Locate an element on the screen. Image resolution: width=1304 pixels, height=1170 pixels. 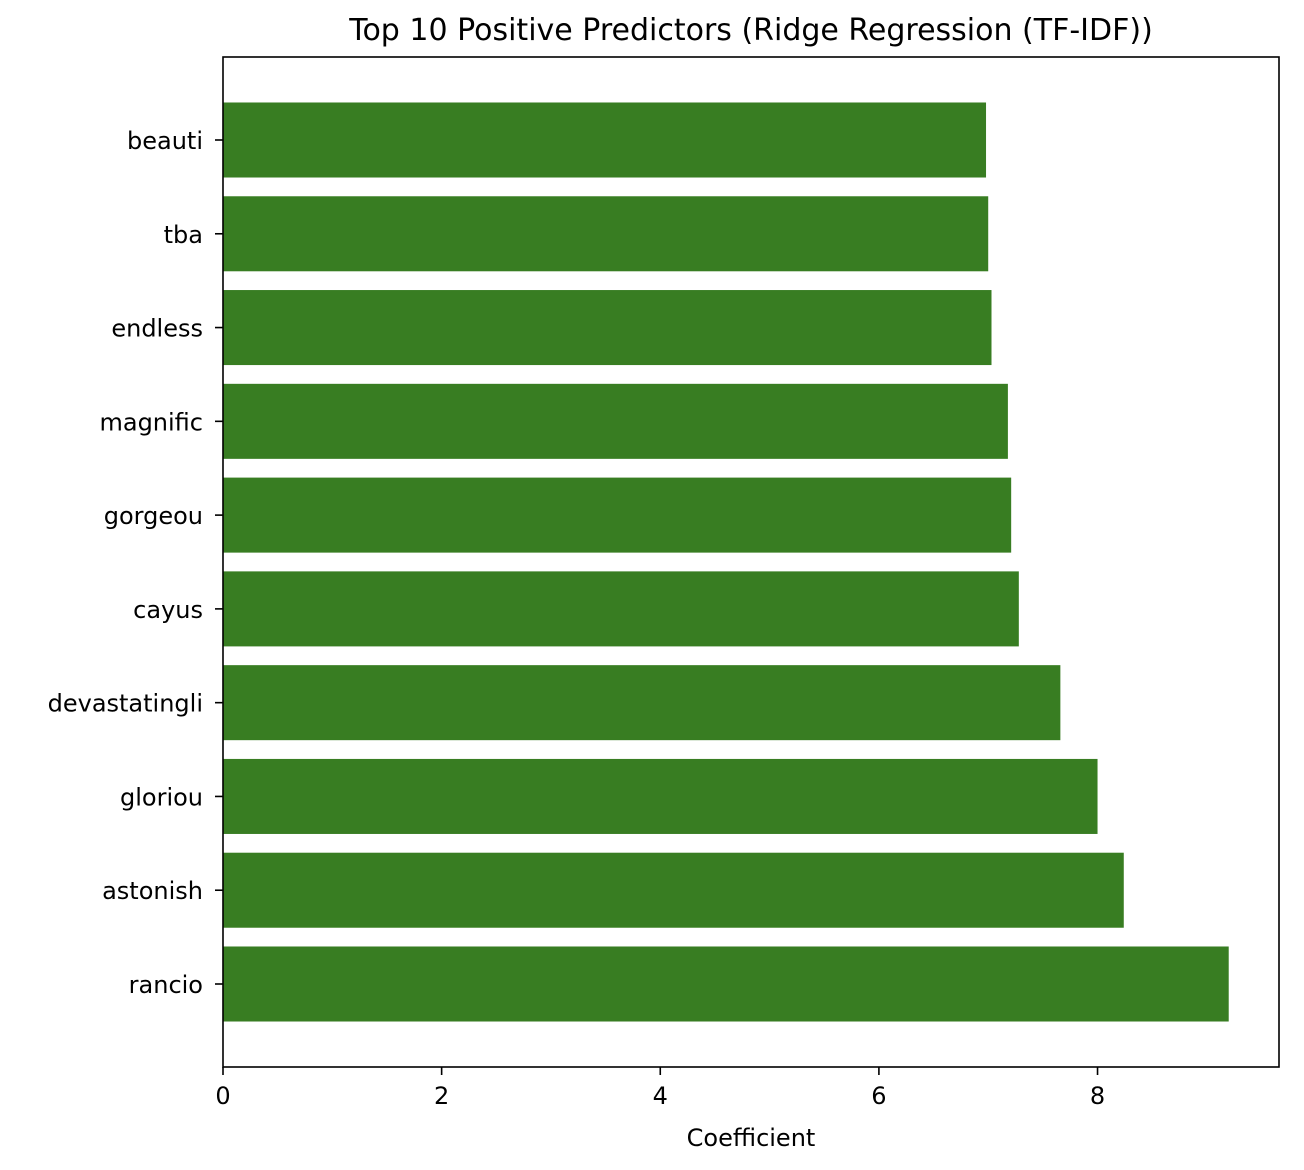
bar-rancio is located at coordinates (726, 984).